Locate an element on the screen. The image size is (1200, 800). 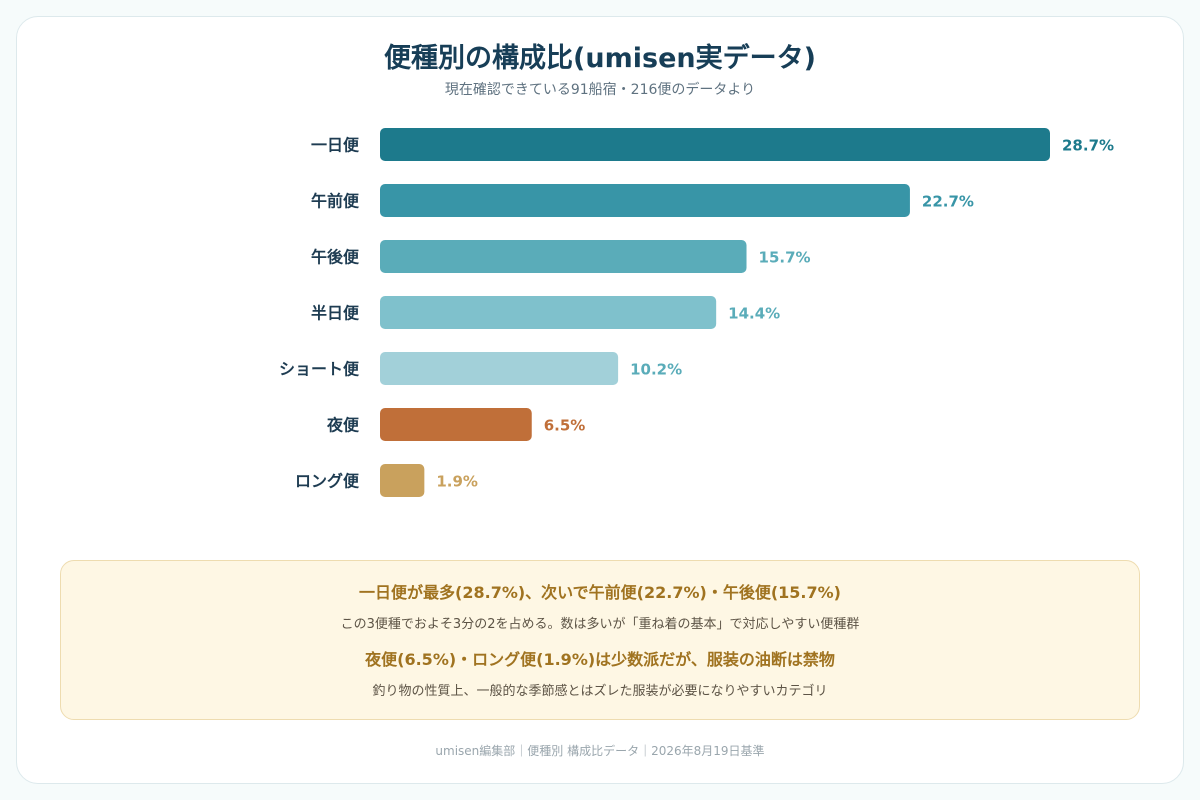
chart-title: 便種別の構成比(umisen実データ) is located at coordinates (600, 58).